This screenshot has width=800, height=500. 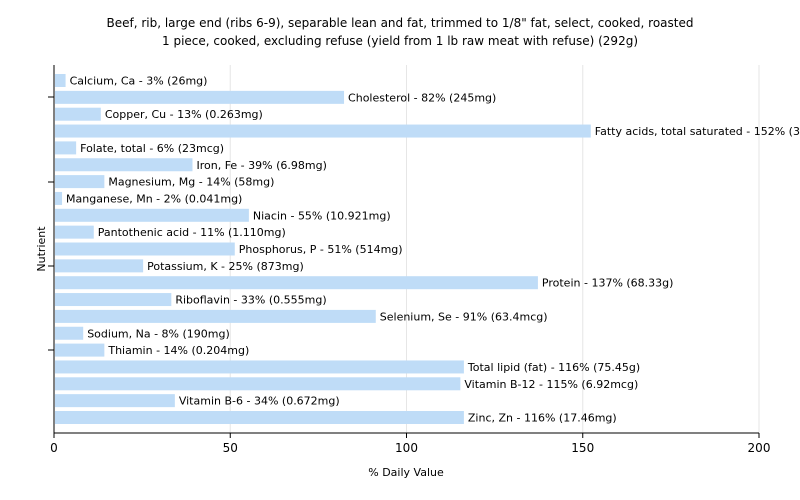 What do you see at coordinates (321, 249) in the screenshot?
I see `bar-label: Phosphorus, P - 51% (514mg)` at bounding box center [321, 249].